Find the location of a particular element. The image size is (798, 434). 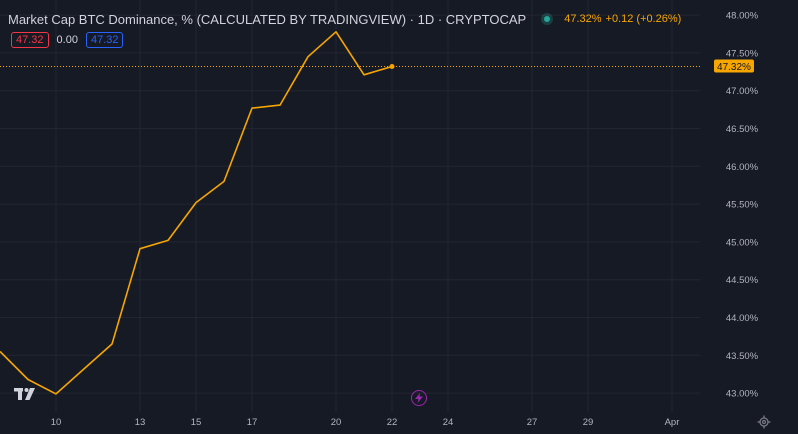

bid-badge: 47.32 is located at coordinates (30, 40).